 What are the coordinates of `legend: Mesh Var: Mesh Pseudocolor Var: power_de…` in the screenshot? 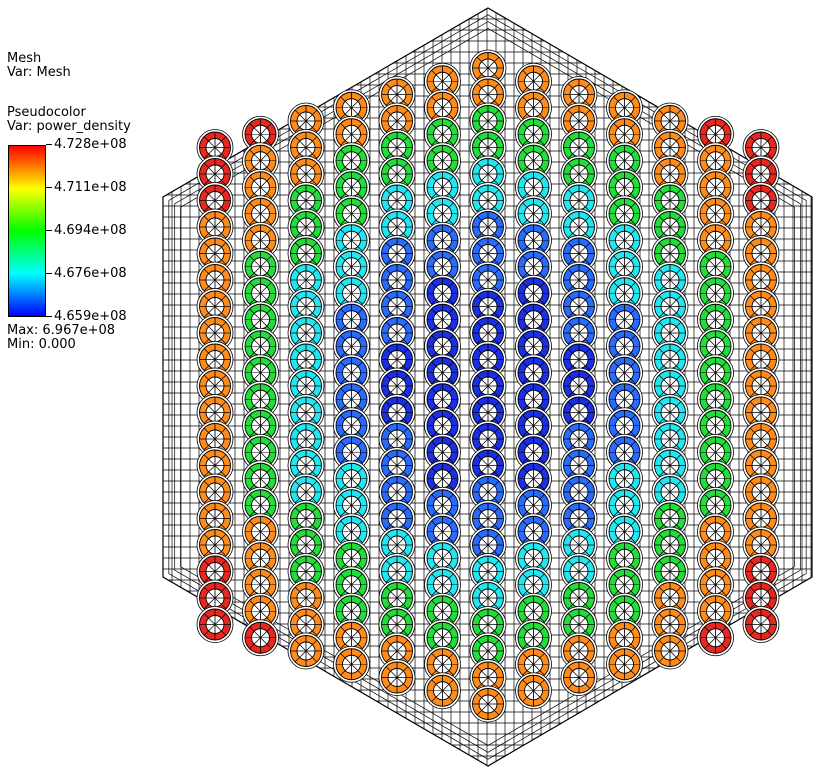 It's located at (69, 93).